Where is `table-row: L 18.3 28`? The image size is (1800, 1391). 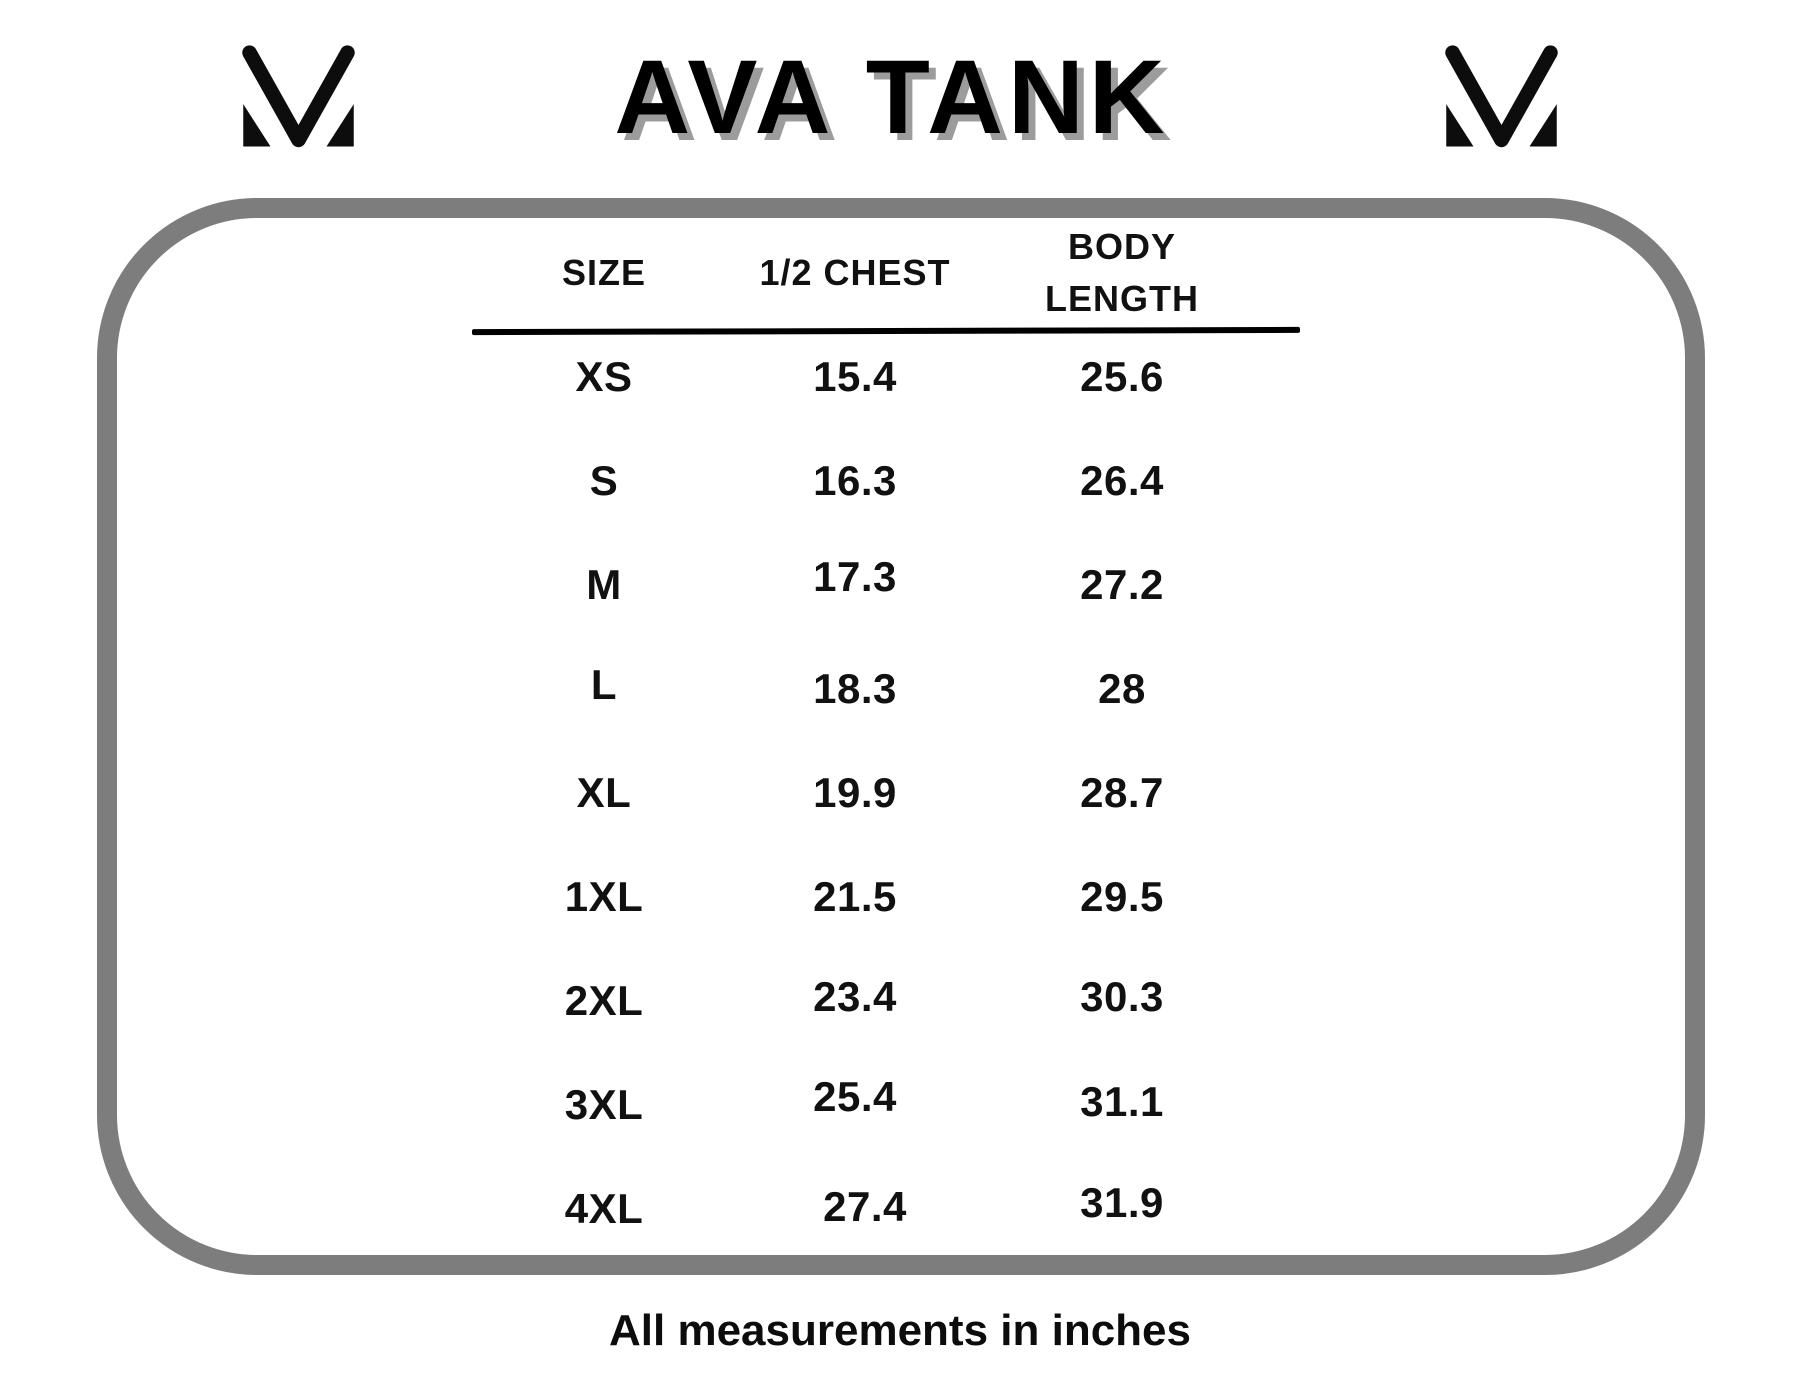 table-row: L 18.3 28 is located at coordinates (871, 689).